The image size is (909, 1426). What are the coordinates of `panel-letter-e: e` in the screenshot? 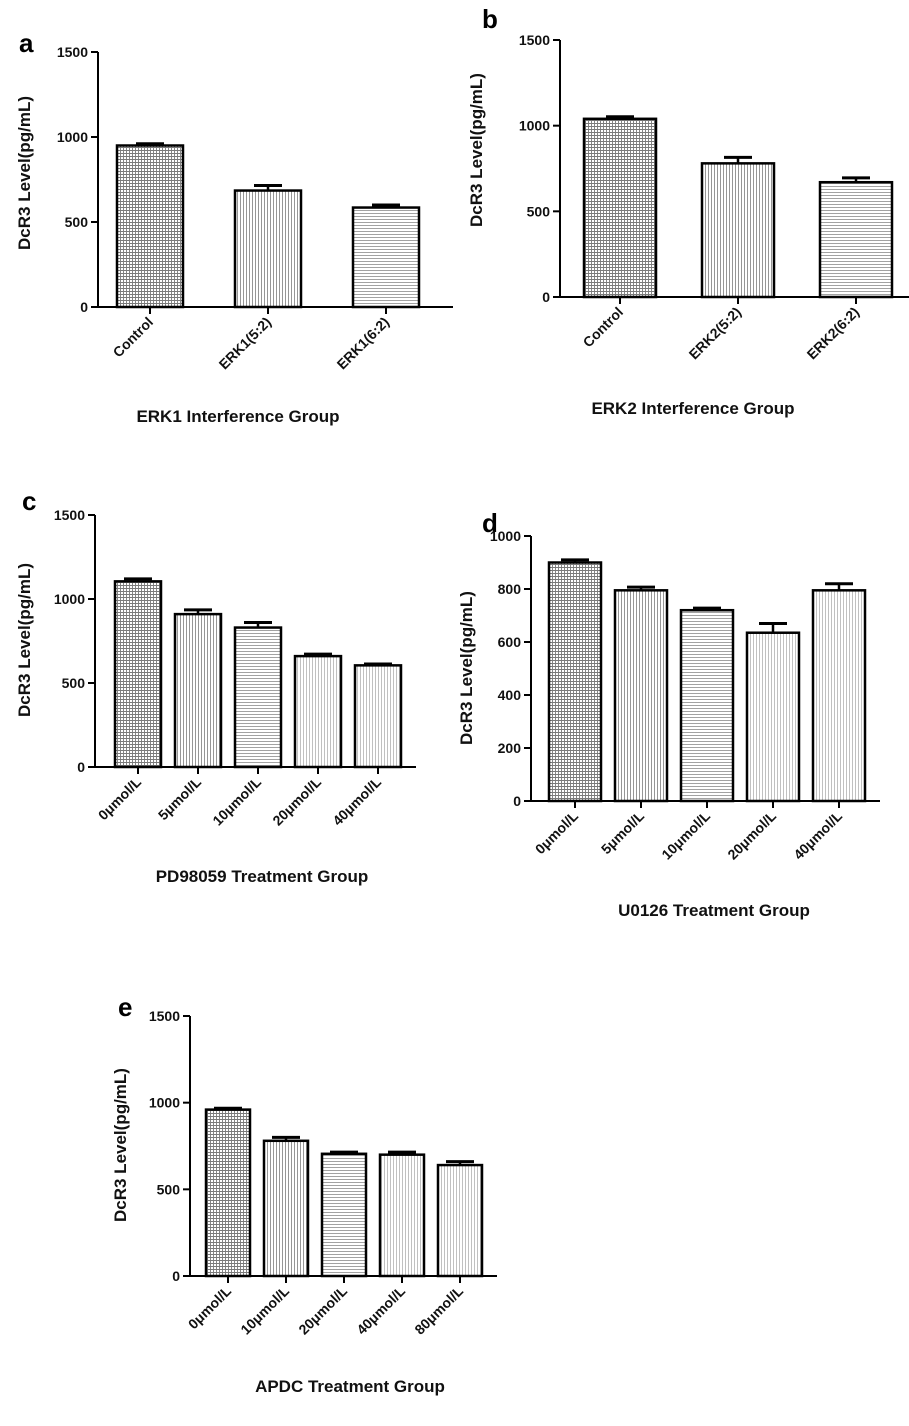 It's located at (125, 1007).